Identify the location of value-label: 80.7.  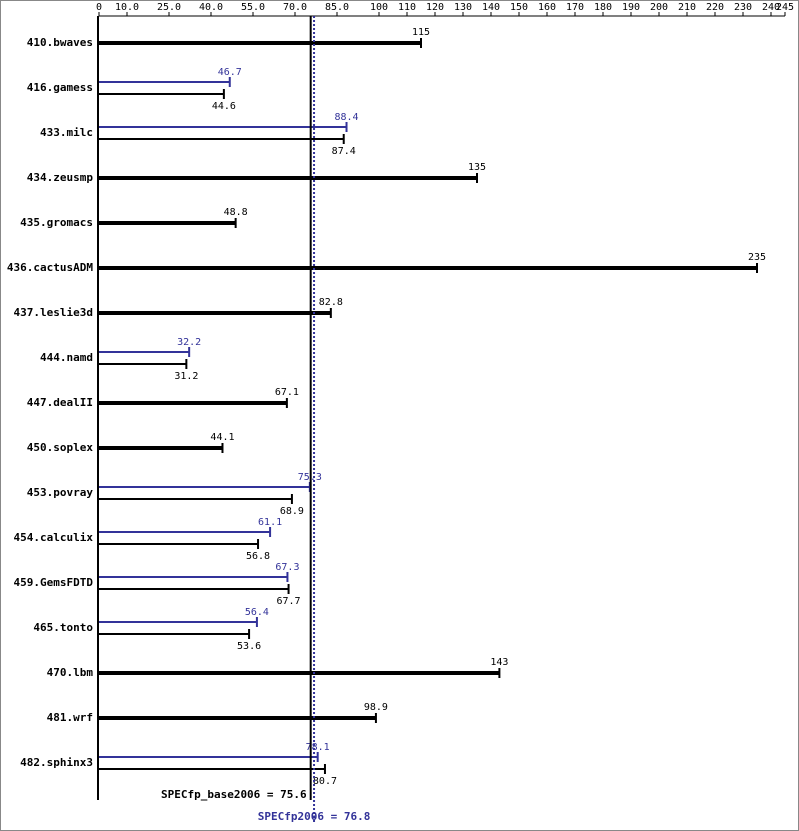
(325, 781).